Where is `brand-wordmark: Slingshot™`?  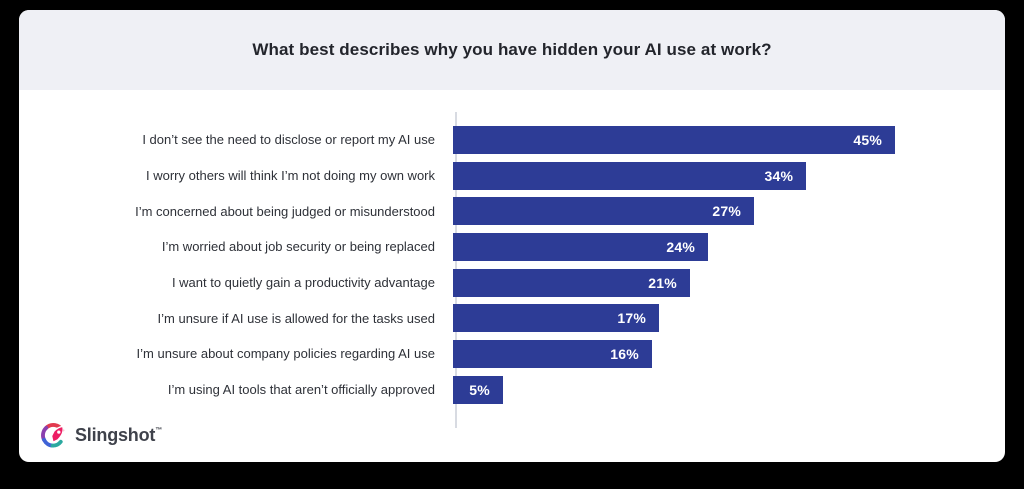 brand-wordmark: Slingshot™ is located at coordinates (118, 435).